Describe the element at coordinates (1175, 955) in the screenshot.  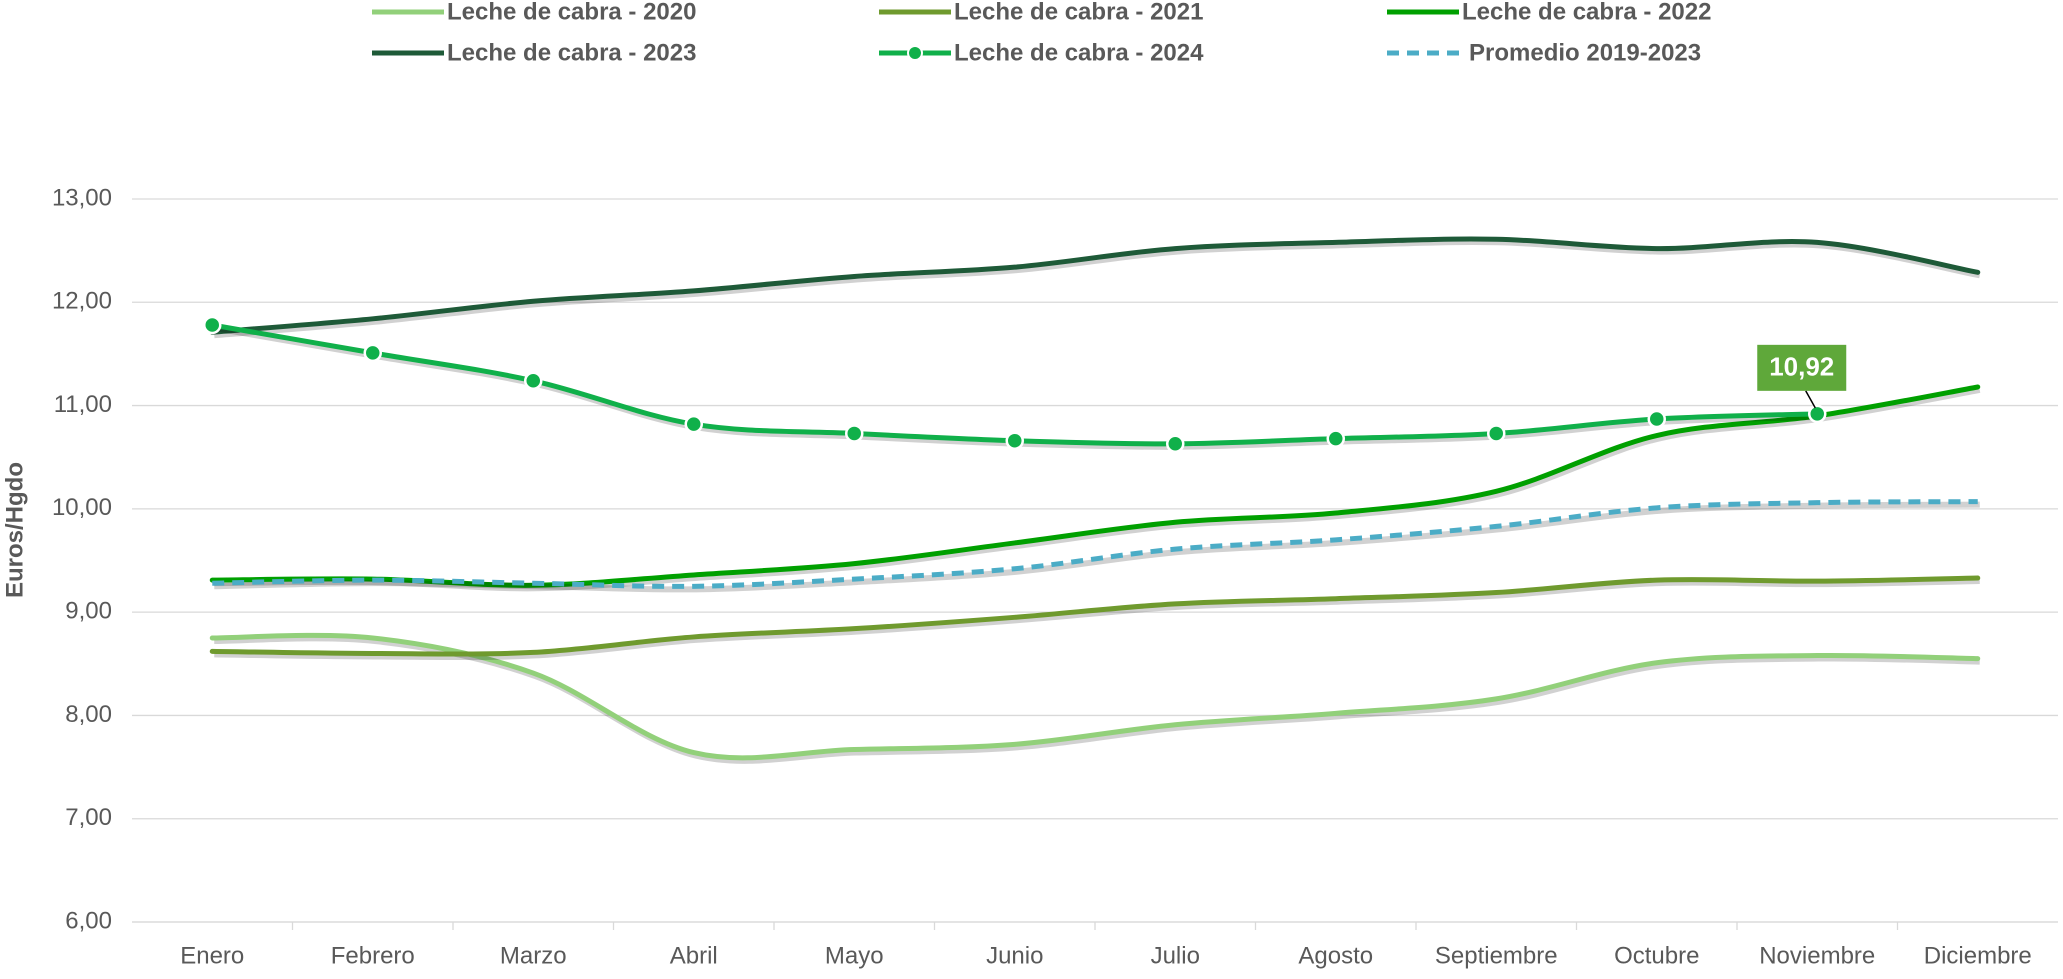
I see `x-tick-label: Julio` at that location.